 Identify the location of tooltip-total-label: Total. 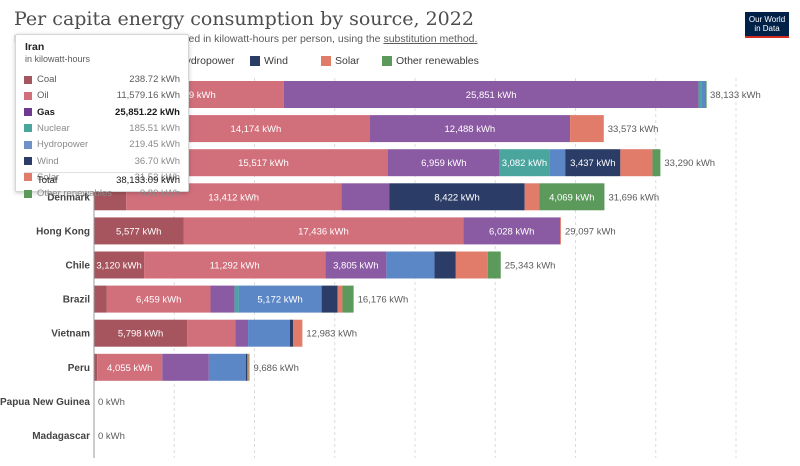
(47, 180).